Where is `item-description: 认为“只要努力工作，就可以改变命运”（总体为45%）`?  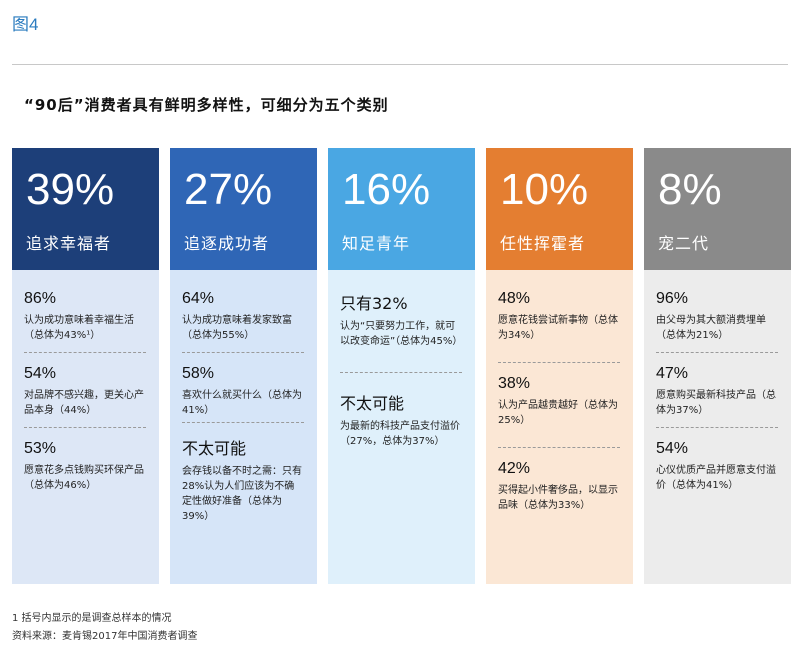
item-description: 认为“只要努力工作，就可以改变命运”（总体为45%） is located at coordinates (401, 334).